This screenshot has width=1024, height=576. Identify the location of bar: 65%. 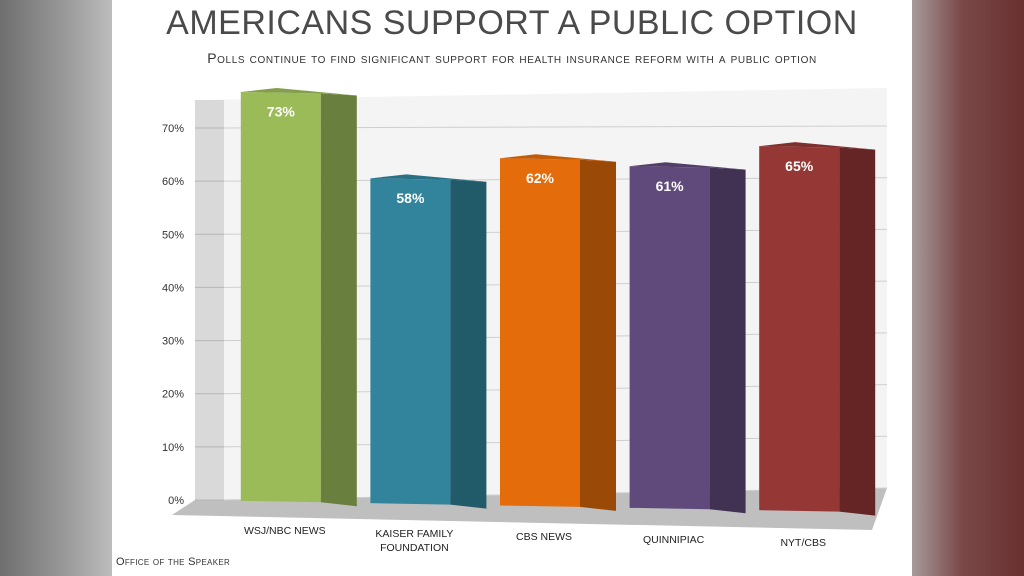
(817, 329).